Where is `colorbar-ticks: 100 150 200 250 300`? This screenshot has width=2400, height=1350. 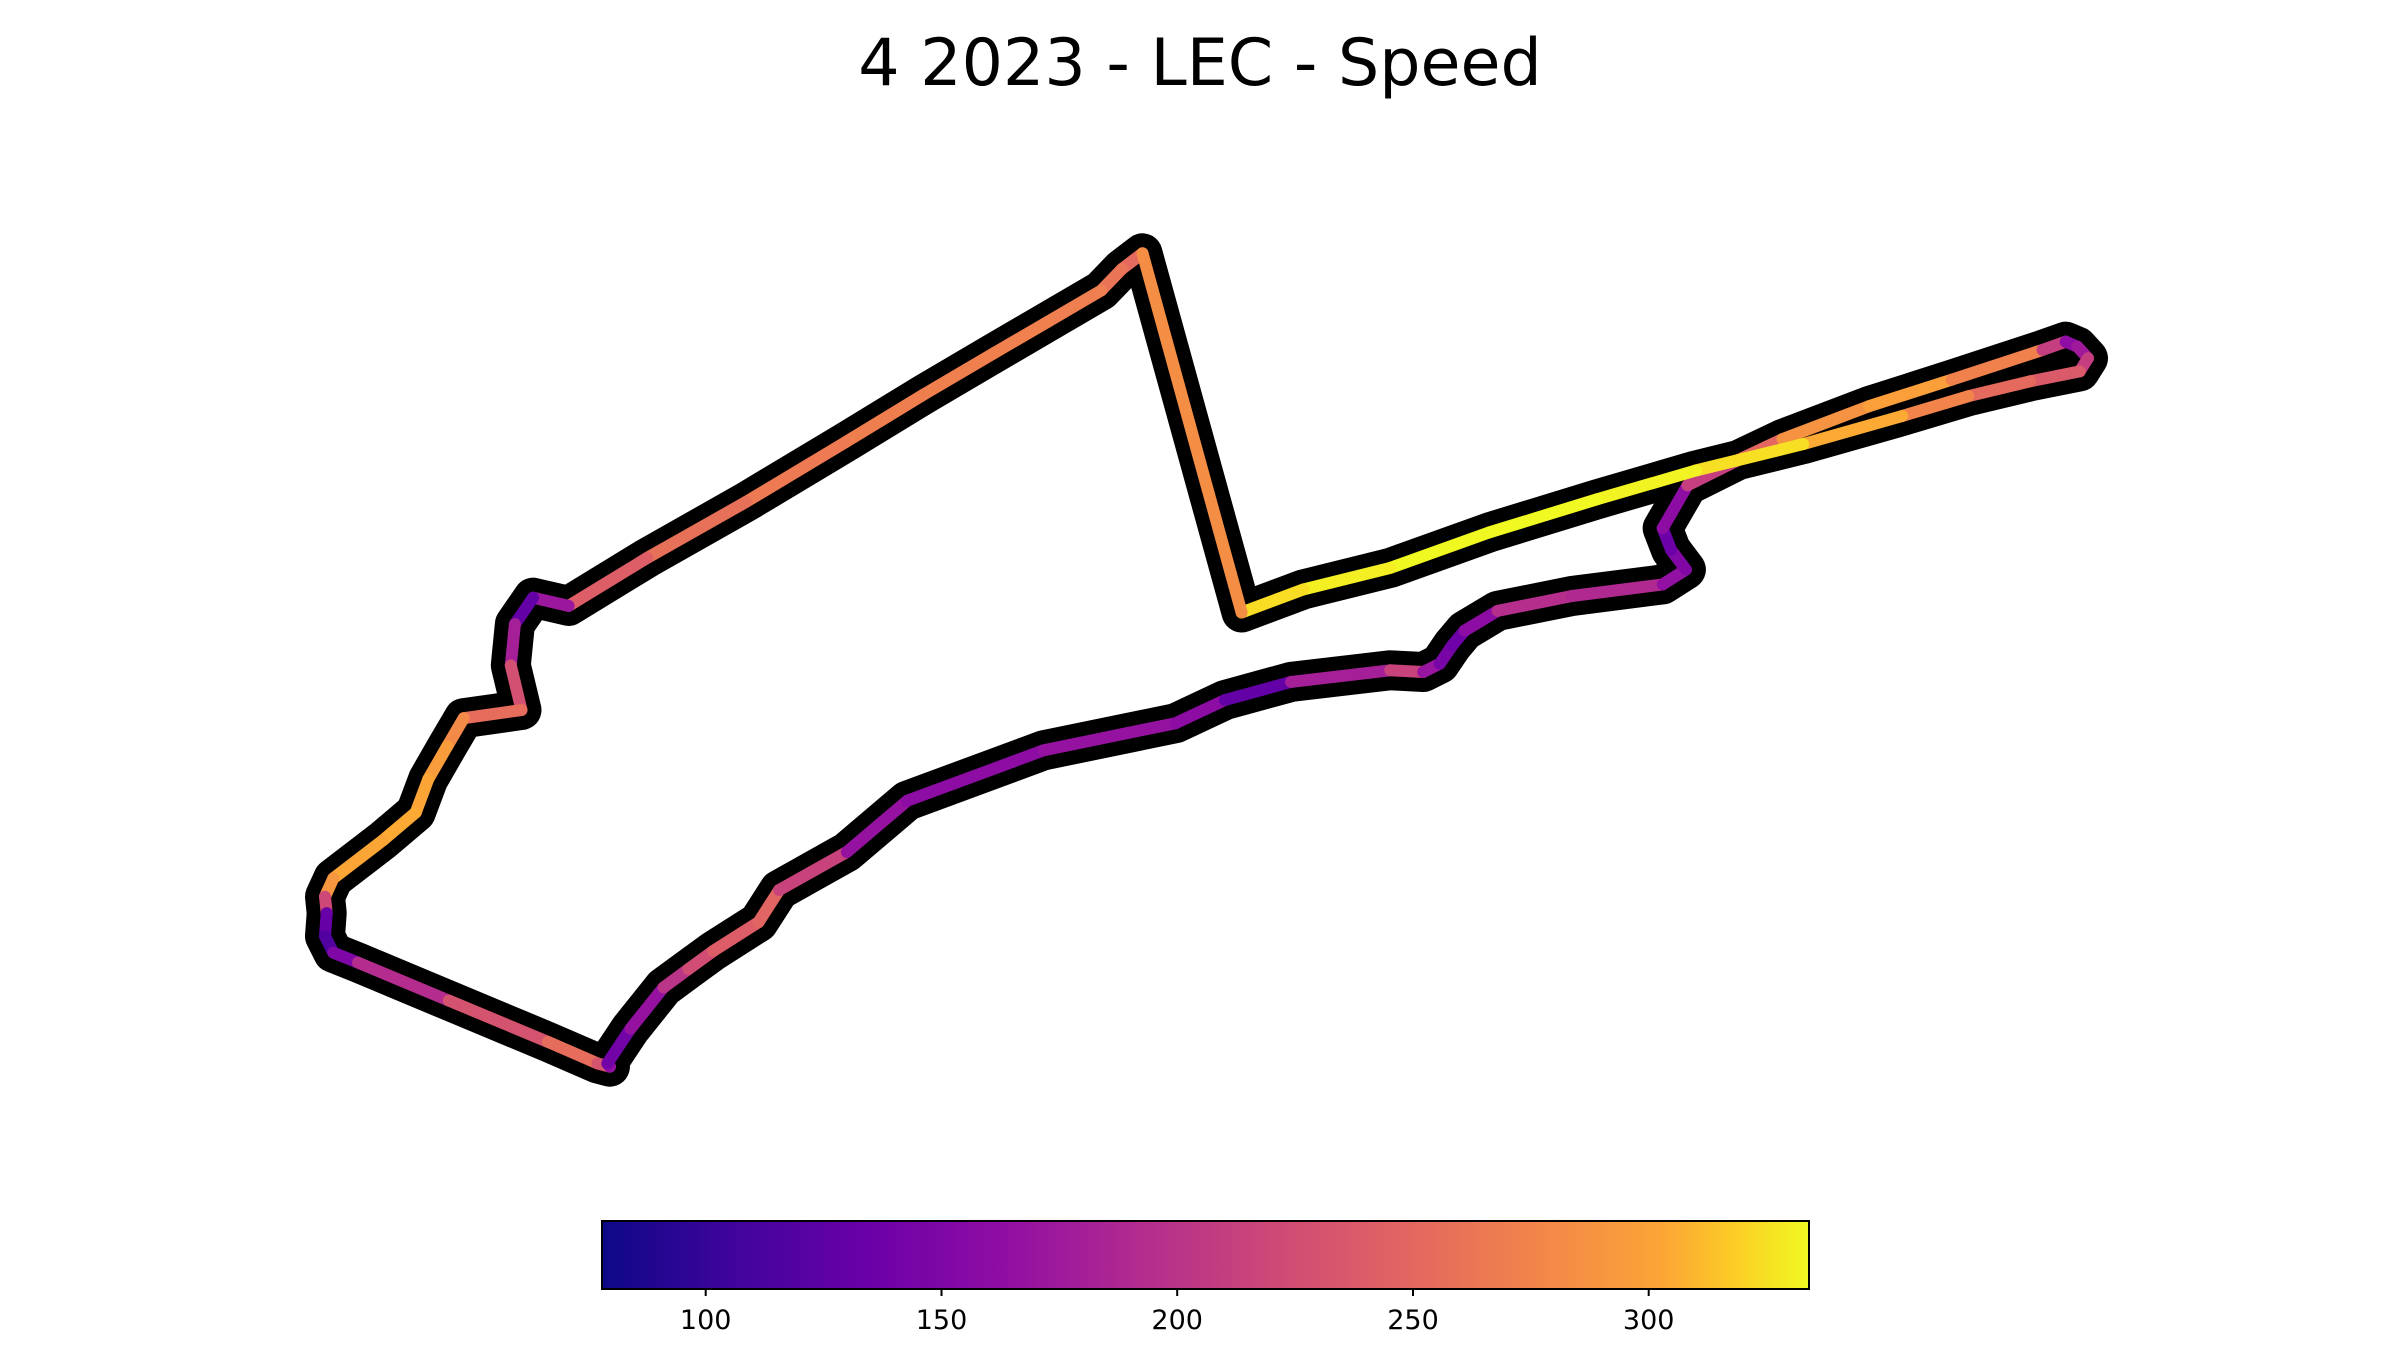 colorbar-ticks: 100 150 200 250 300 is located at coordinates (1177, 1312).